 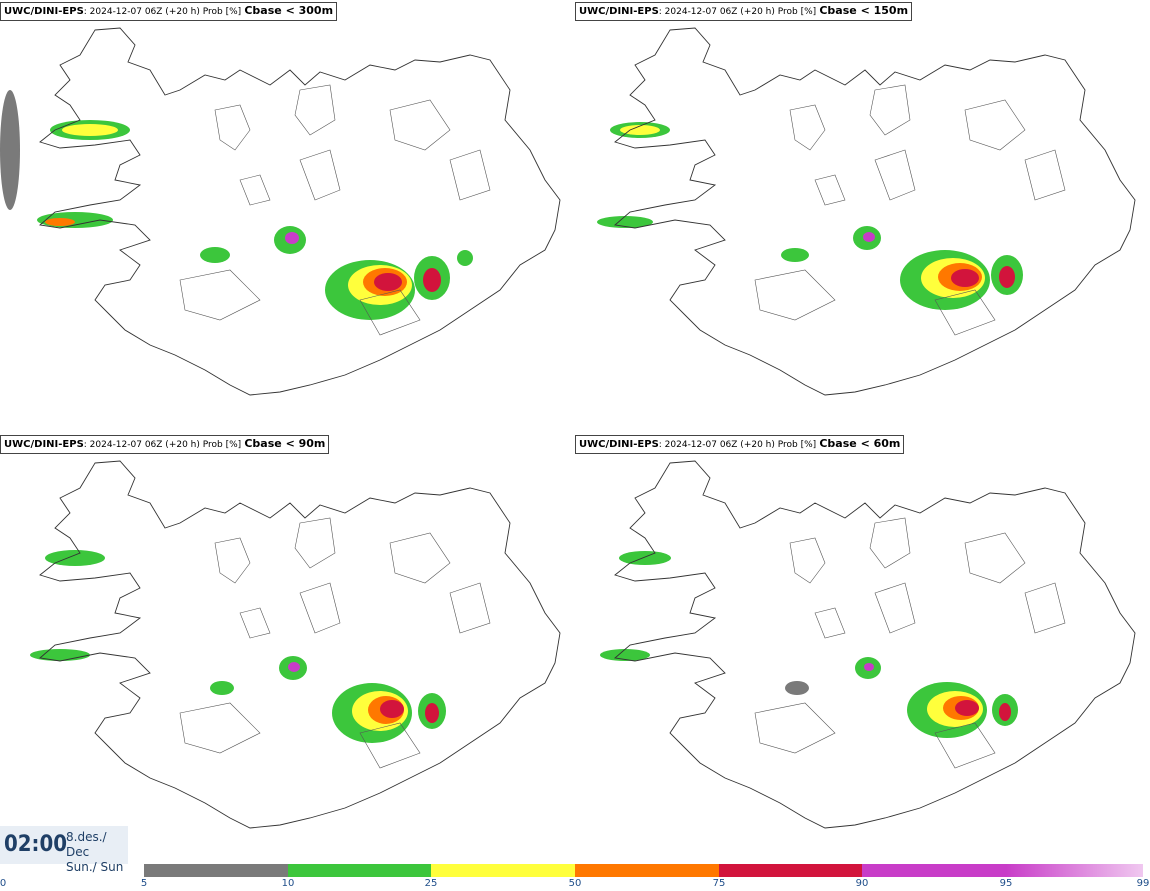 What do you see at coordinates (862, 883) in the screenshot?
I see `legend-tick-label: 90` at bounding box center [862, 883].